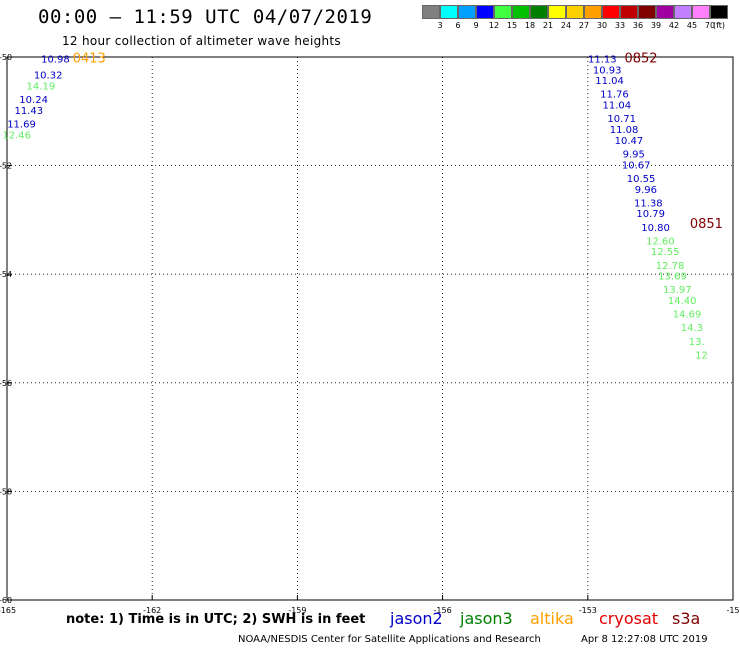 This screenshot has height=650, width=740. I want to click on wave-height-label: 14.69, so click(687, 315).